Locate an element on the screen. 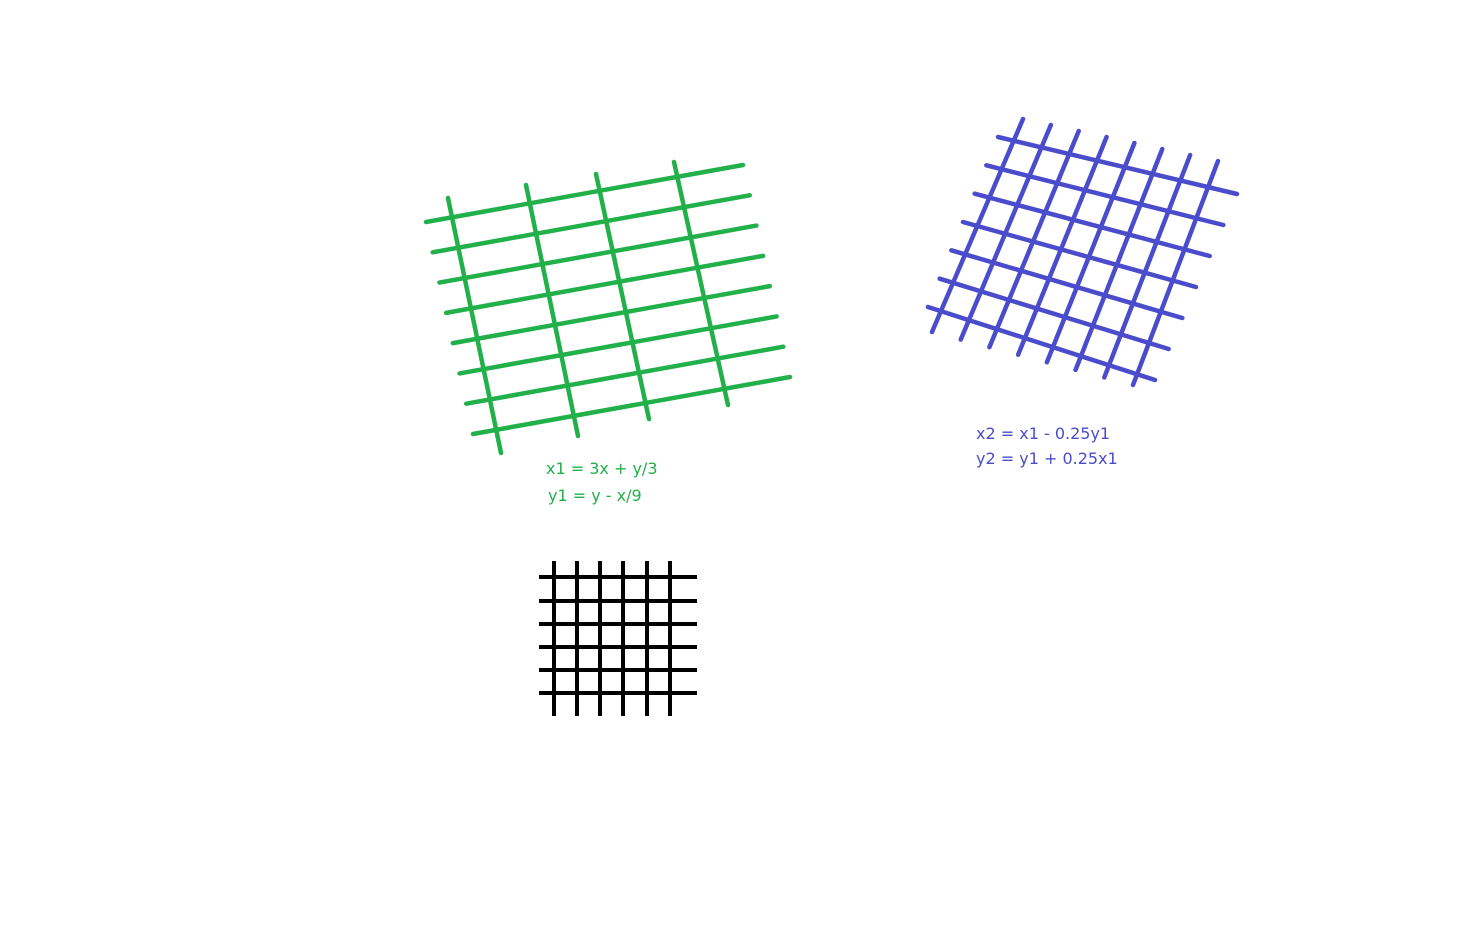  first-transform-equation-y: y1 = y - x/9 is located at coordinates (595, 495).